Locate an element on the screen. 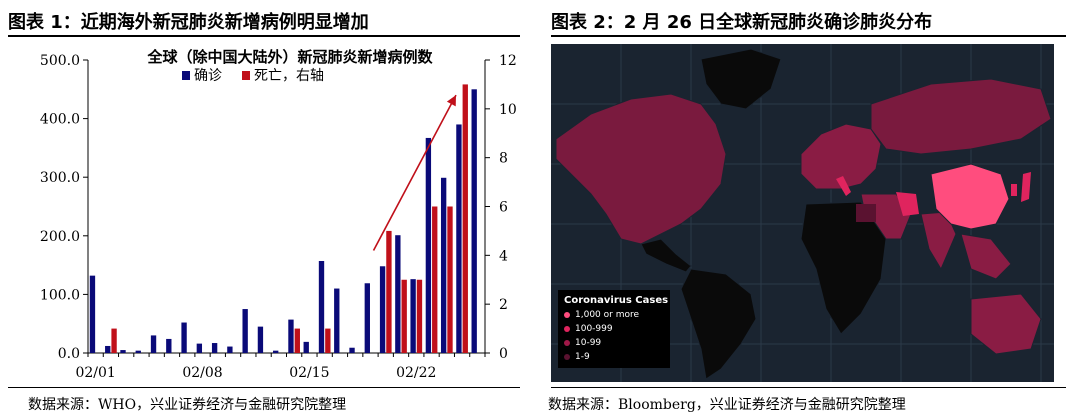 The height and width of the screenshot is (419, 1080). x-tick-label: 02/01 is located at coordinates (95, 373).